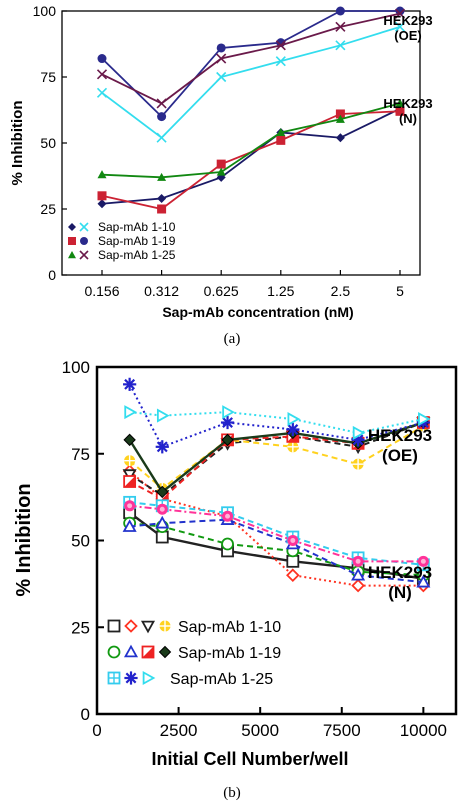 Image resolution: width=475 pixels, height=805 pixels. What do you see at coordinates (137, 227) in the screenshot?
I see `panel-a-legend-label: Sap-mAb 1-10` at bounding box center [137, 227].